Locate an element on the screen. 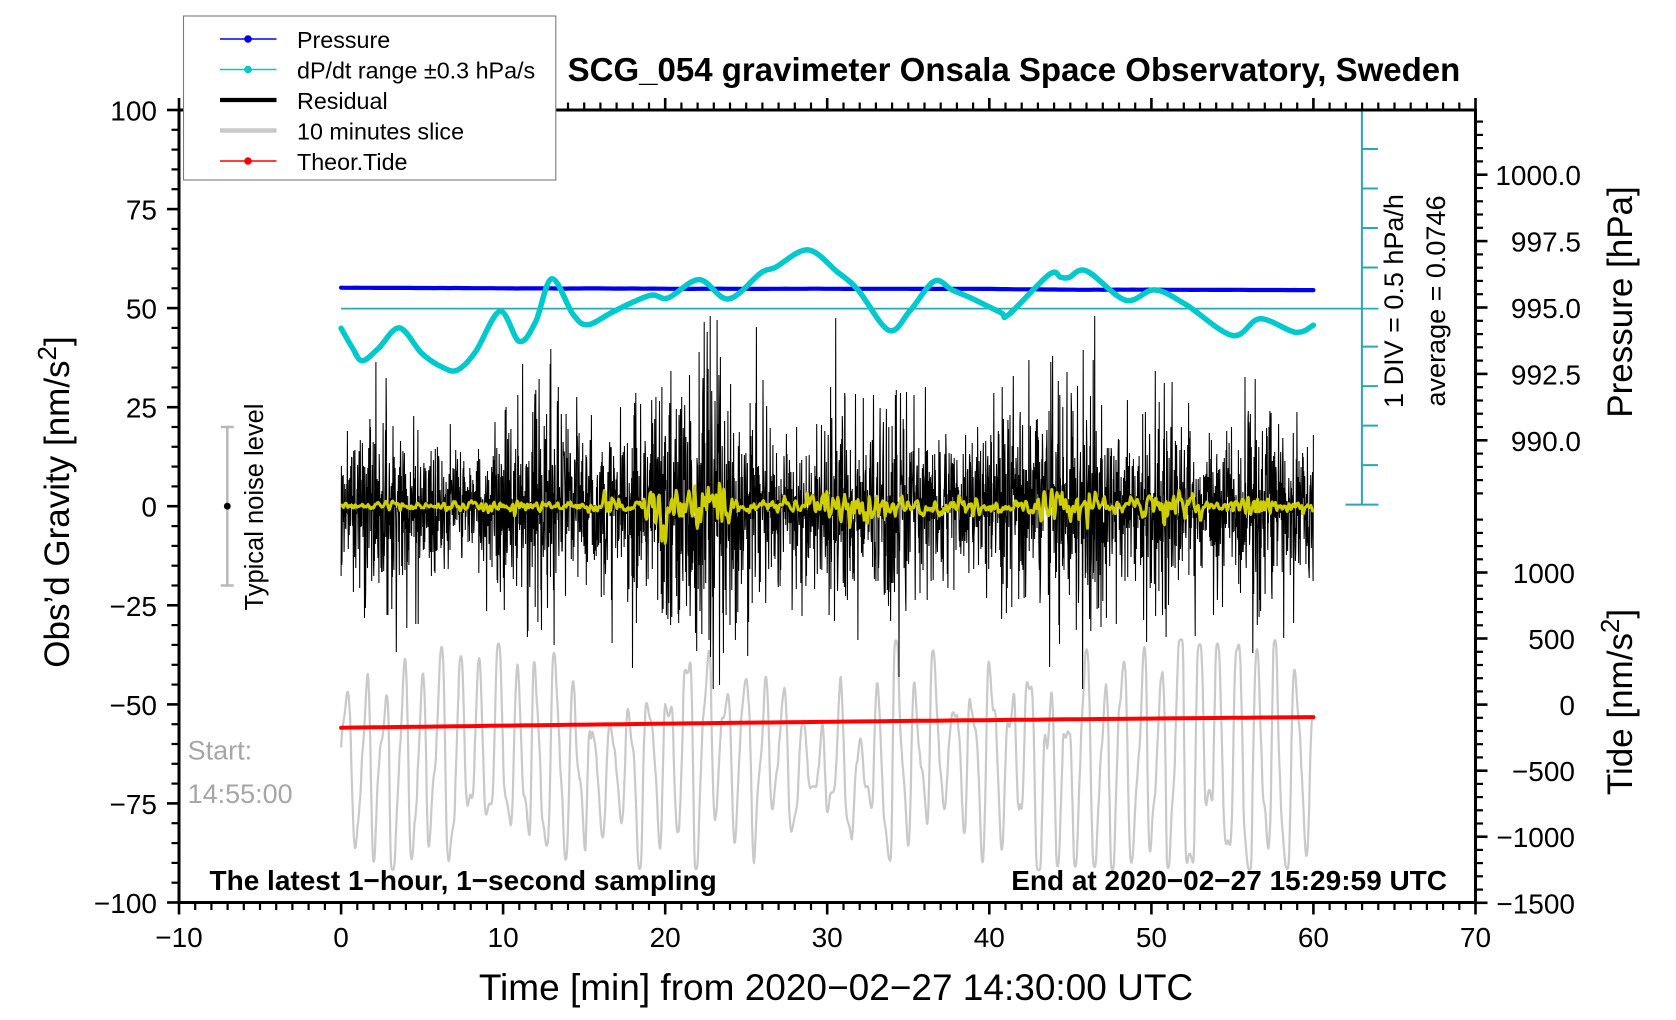  svg-text: −50 is located at coordinates (134, 705).